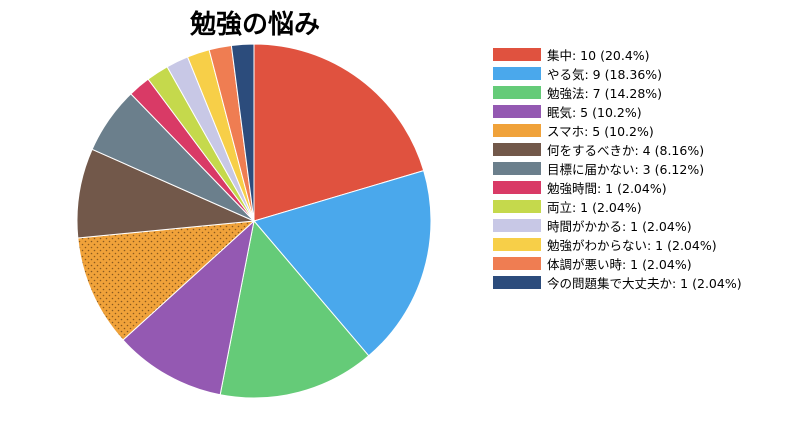 The image size is (800, 423). Describe the element at coordinates (605, 93) in the screenshot. I see `legend-label: 勉強法: 7 (14.28%)` at that location.